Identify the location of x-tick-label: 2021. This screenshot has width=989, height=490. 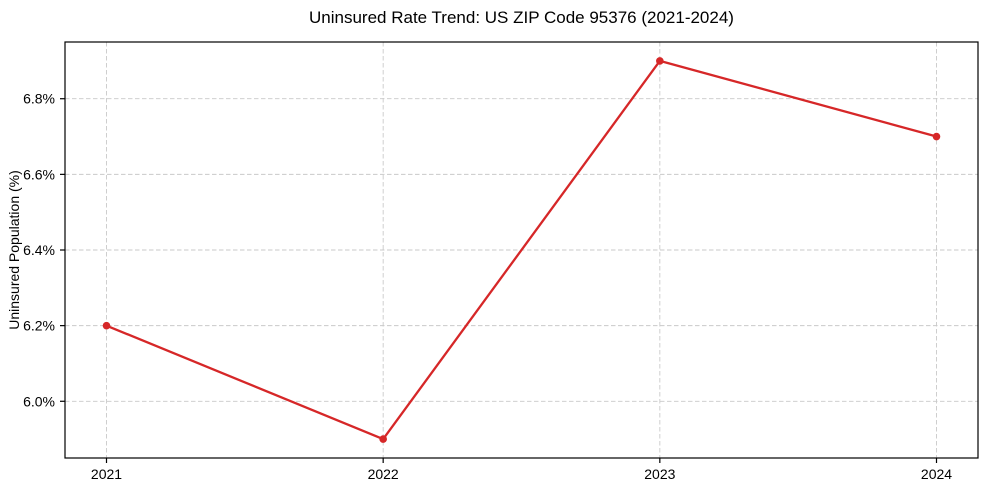
(106, 474).